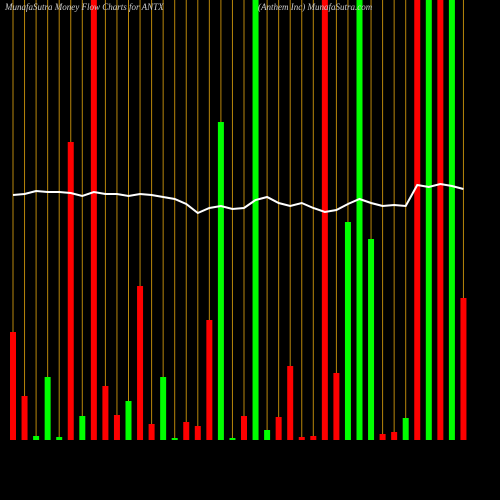  Describe the element at coordinates (315, 7) in the screenshot. I see `chart-subtitle: (Anthem Inc) MunafaSutra.com` at that location.